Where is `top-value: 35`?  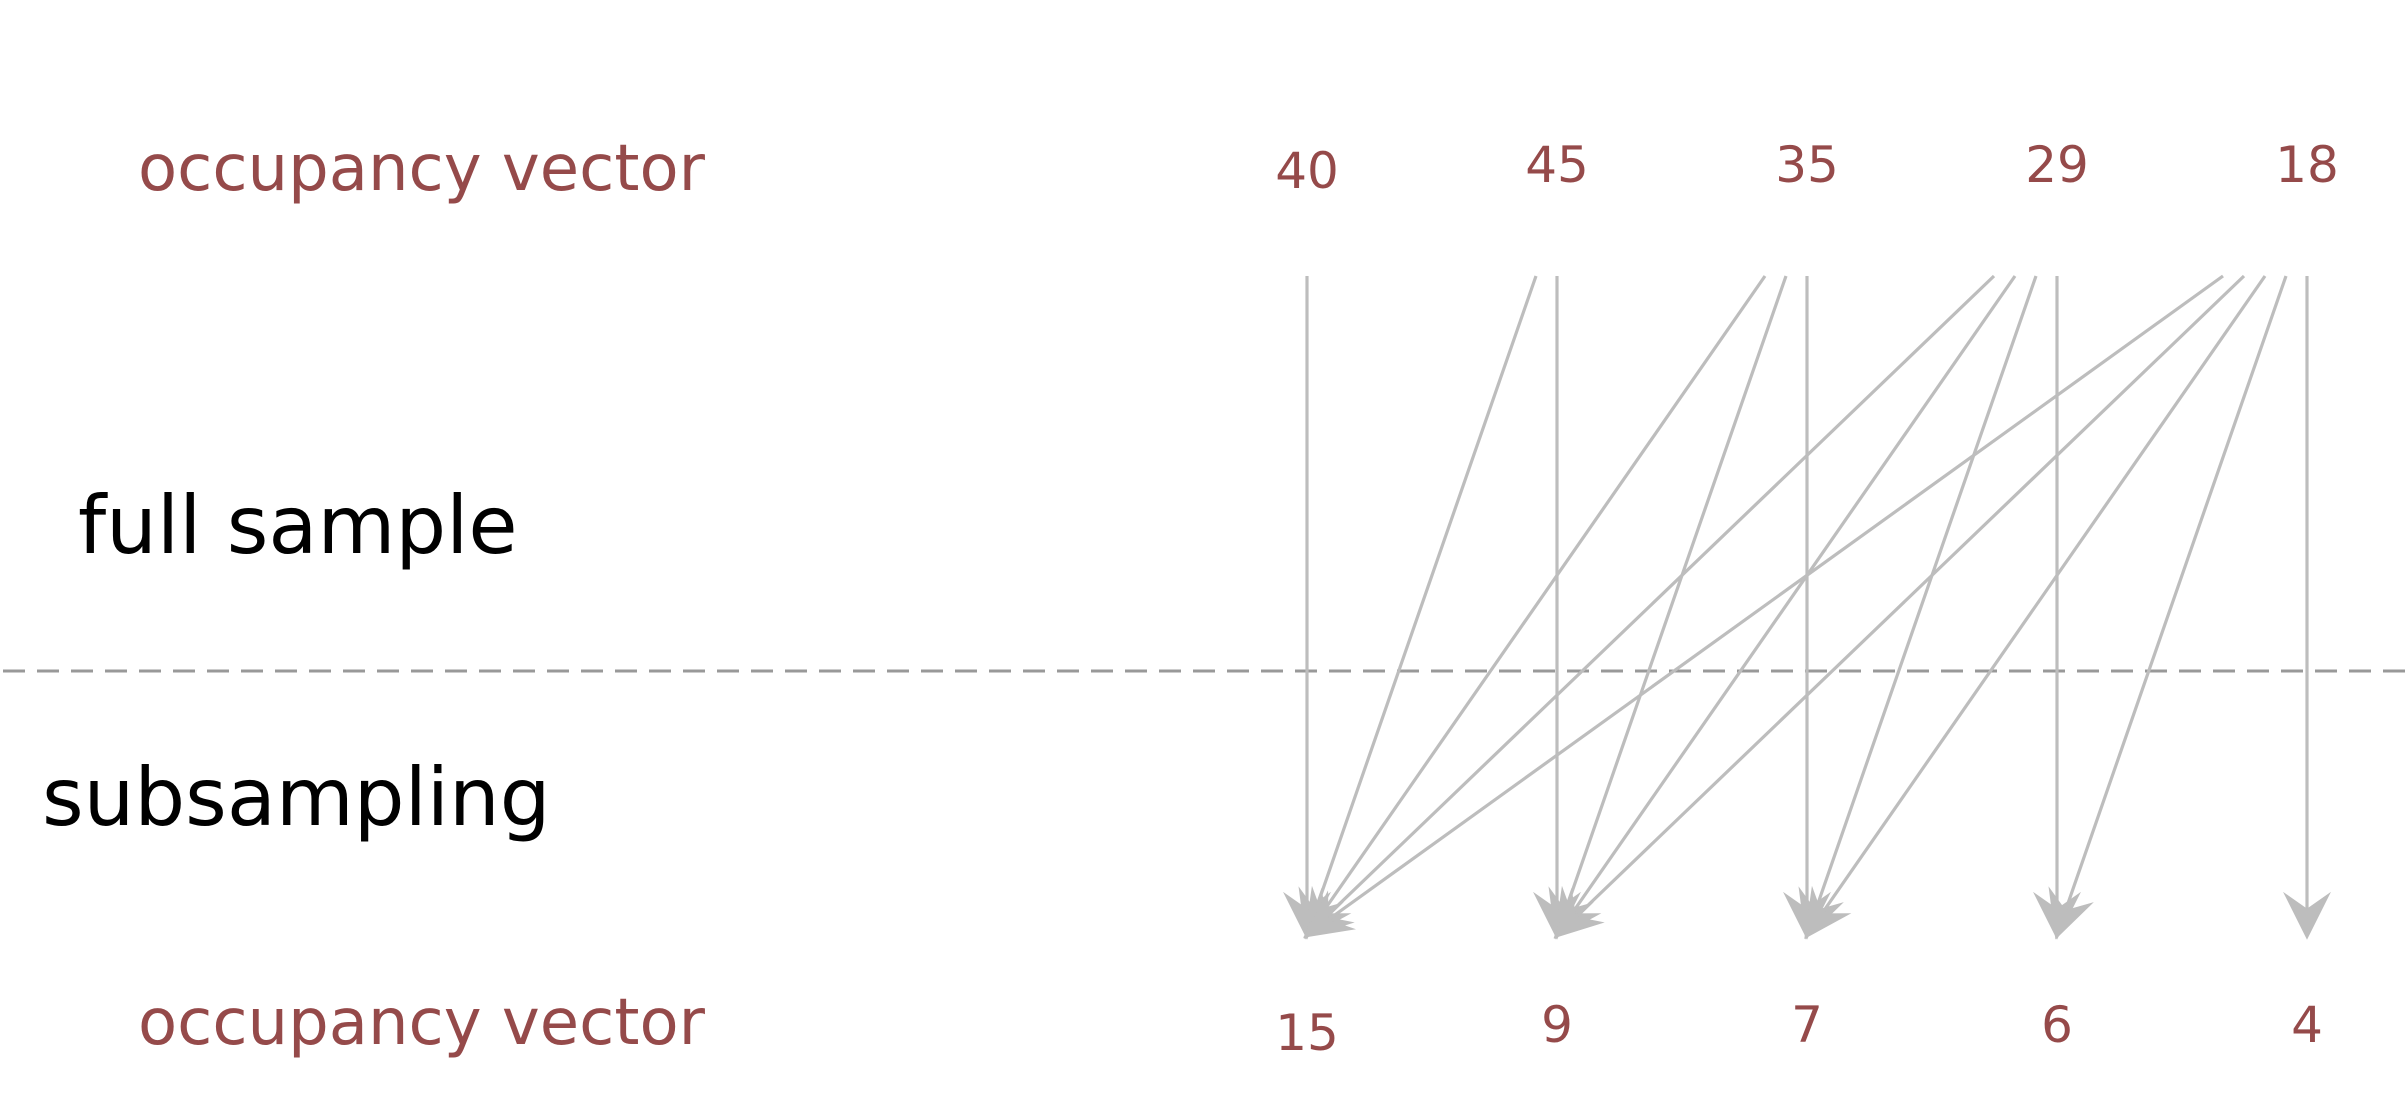 top-value: 35 is located at coordinates (1807, 165).